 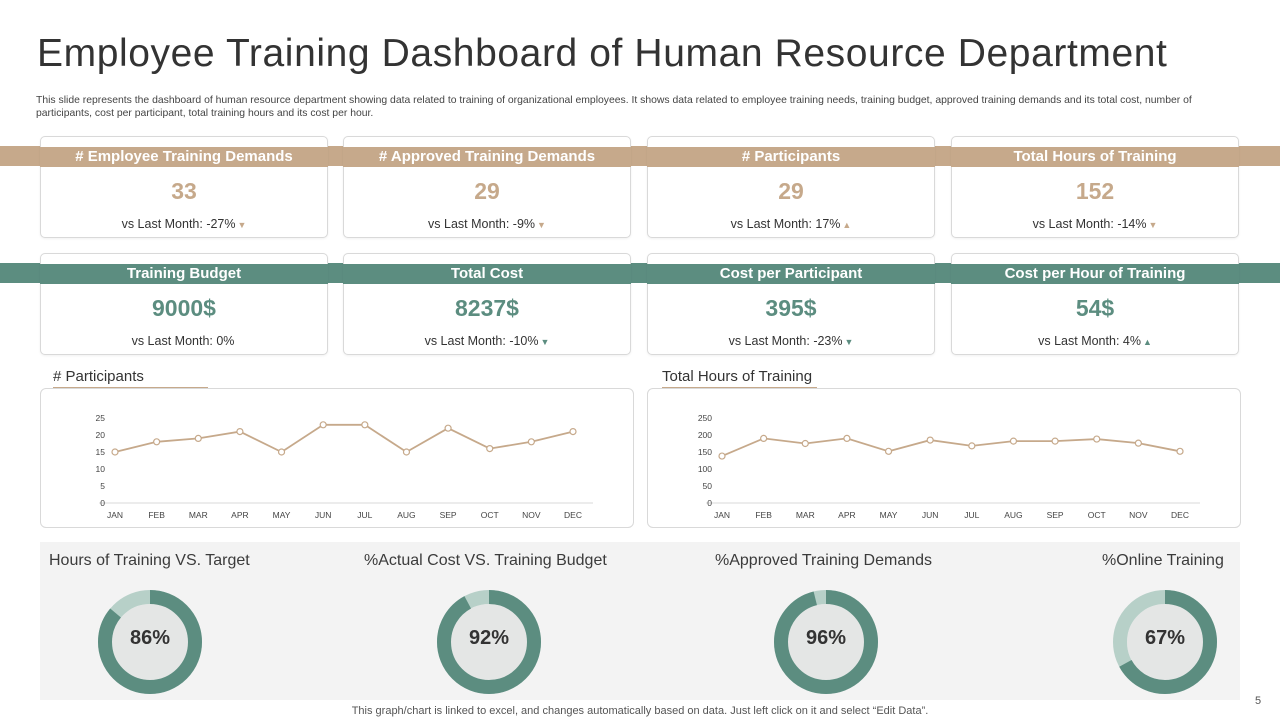 I want to click on donut-title-actual-cost: %Actual Cost VS. Training Budget, so click(x=485, y=560).